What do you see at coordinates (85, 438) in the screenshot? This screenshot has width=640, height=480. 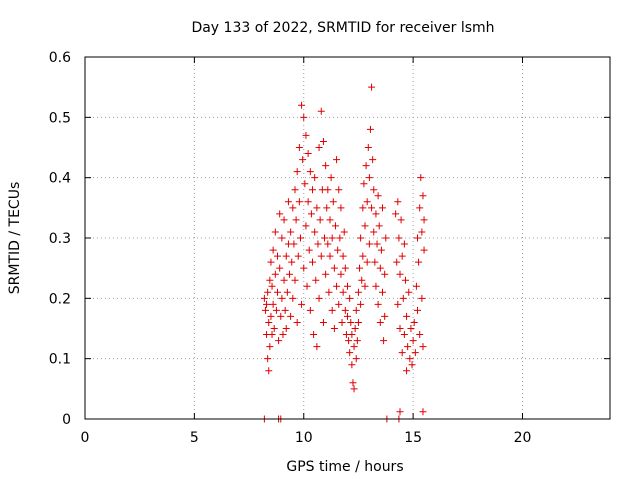 I see `x-tick-label: 0` at bounding box center [85, 438].